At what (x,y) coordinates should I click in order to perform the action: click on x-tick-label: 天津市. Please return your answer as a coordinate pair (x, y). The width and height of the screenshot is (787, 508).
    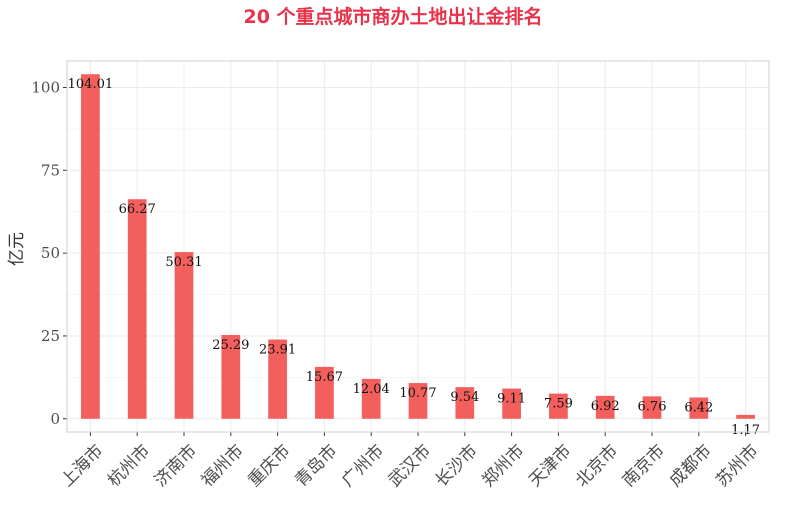
    Looking at the image, I should click on (550, 466).